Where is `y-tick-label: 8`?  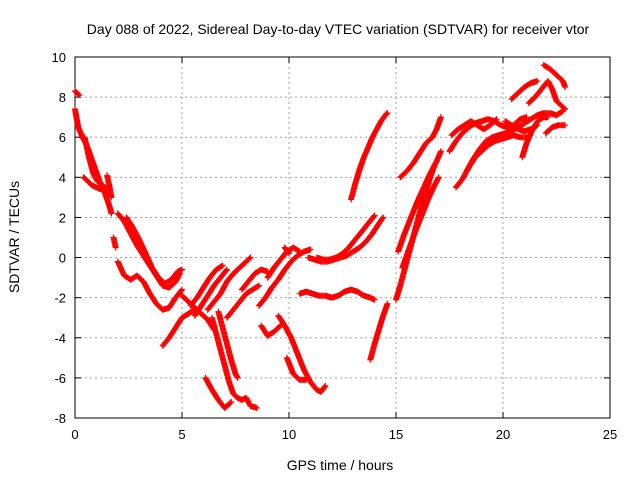
y-tick-label: 8 is located at coordinates (62, 97).